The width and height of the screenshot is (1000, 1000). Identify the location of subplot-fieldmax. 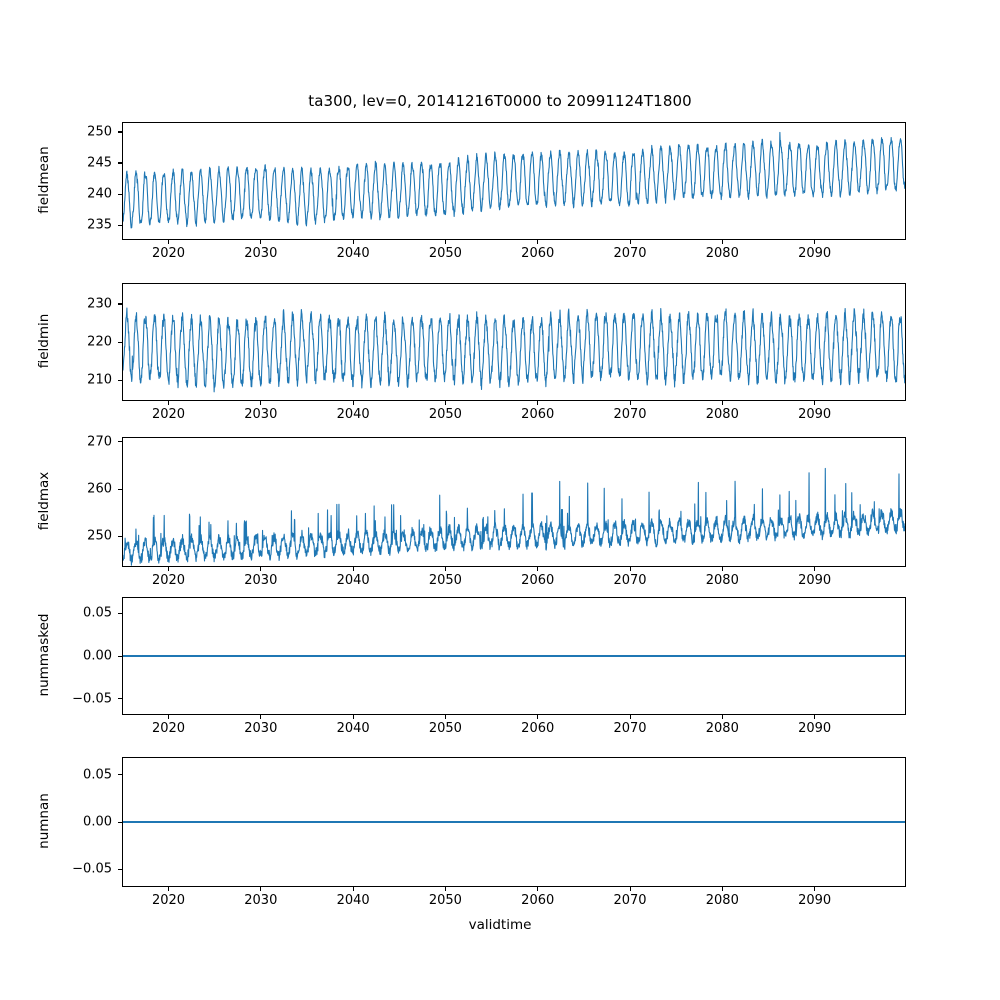
(514, 502).